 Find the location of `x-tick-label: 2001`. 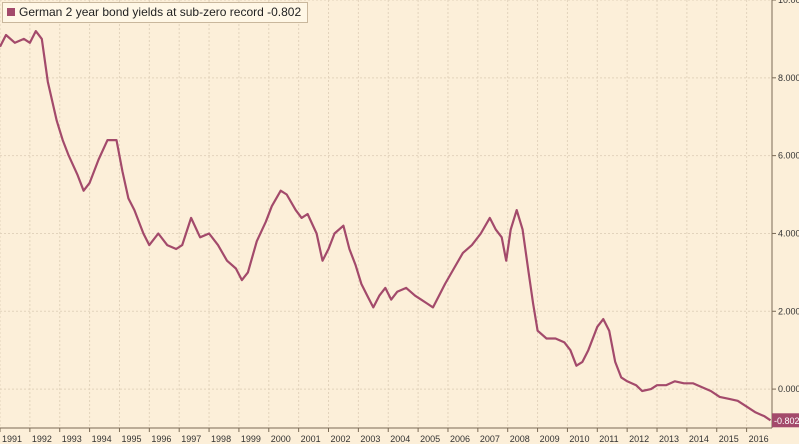

x-tick-label: 2001 is located at coordinates (311, 439).